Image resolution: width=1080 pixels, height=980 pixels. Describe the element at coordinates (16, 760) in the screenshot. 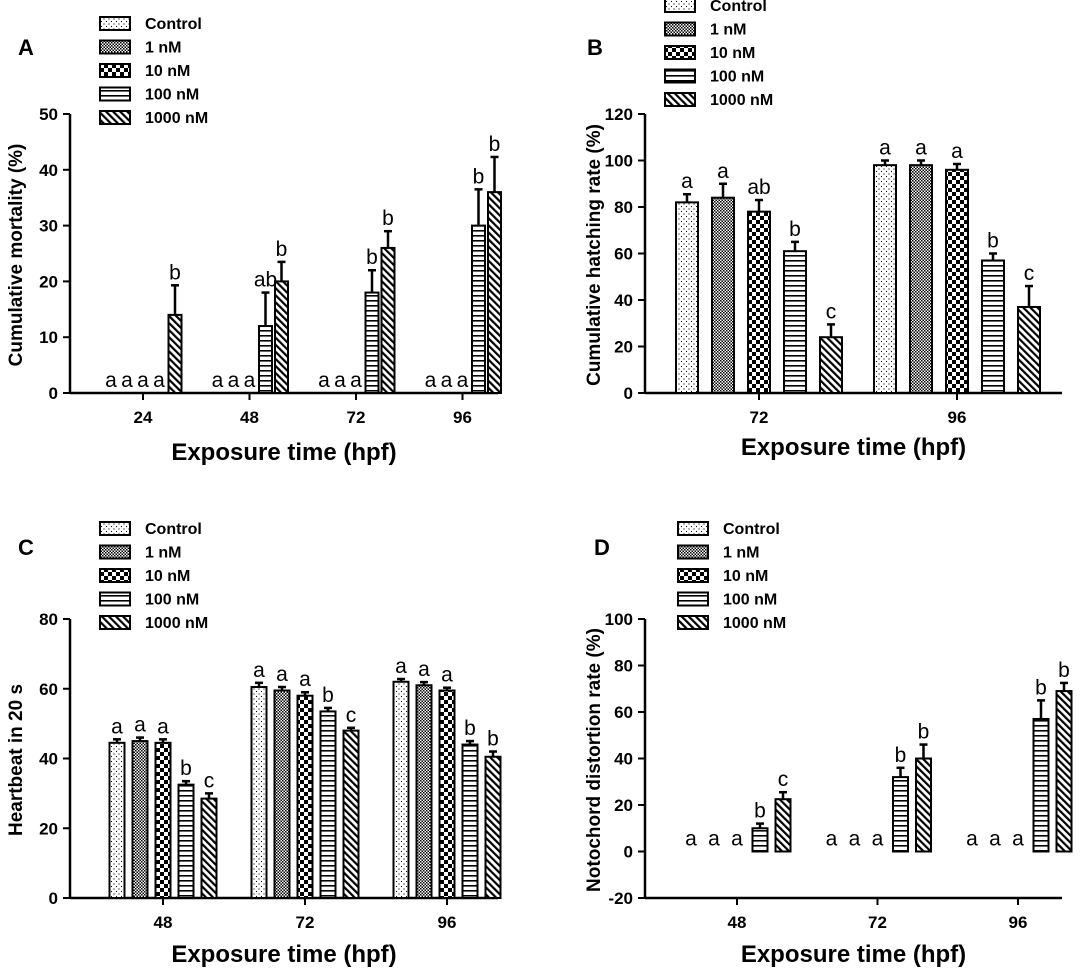

I see `y-axis-title: Heartbeat in 20 s` at that location.